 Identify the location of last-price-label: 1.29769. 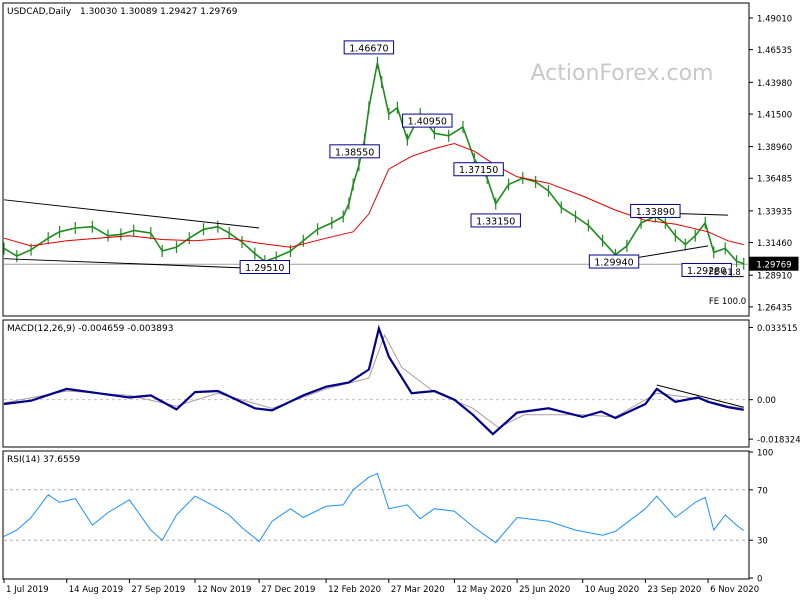
(773, 266).